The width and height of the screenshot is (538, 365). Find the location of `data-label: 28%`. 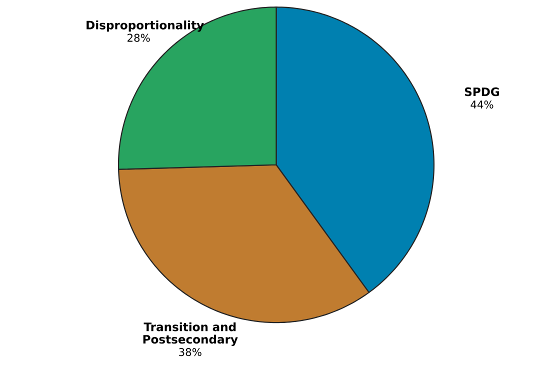

data-label: 28% is located at coordinates (139, 38).